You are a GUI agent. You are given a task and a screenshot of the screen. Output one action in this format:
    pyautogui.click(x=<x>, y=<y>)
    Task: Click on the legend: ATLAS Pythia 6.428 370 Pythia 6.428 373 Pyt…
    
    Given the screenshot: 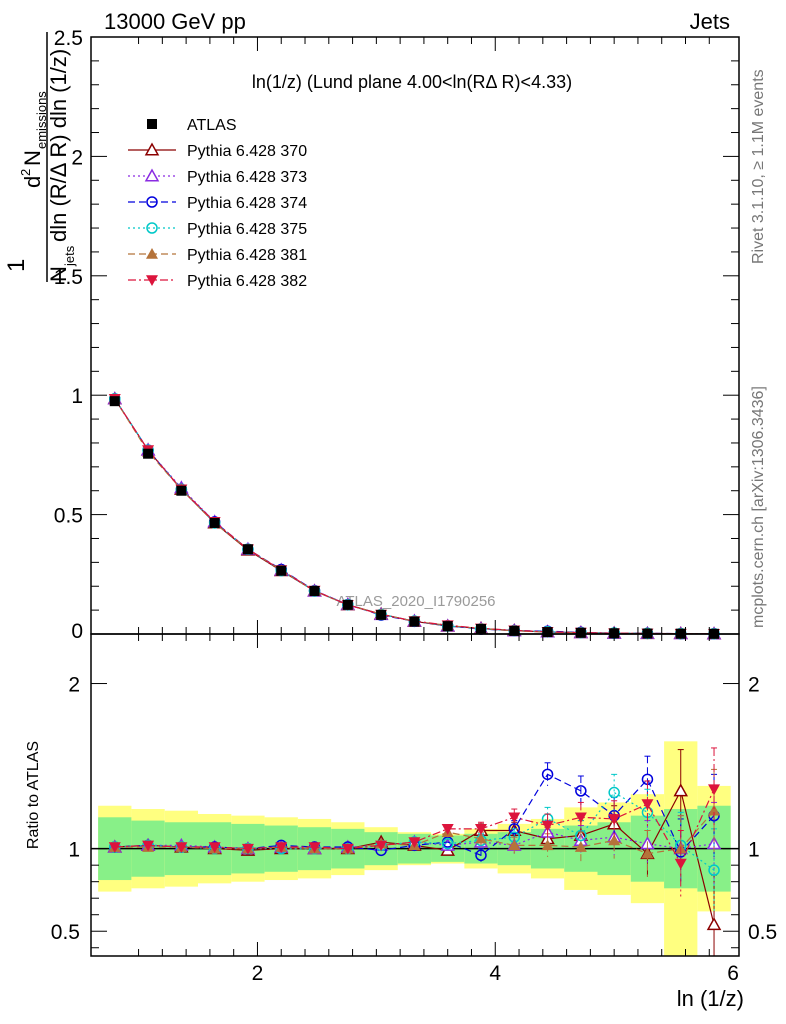 What is the action you would take?
    pyautogui.click(x=217, y=203)
    